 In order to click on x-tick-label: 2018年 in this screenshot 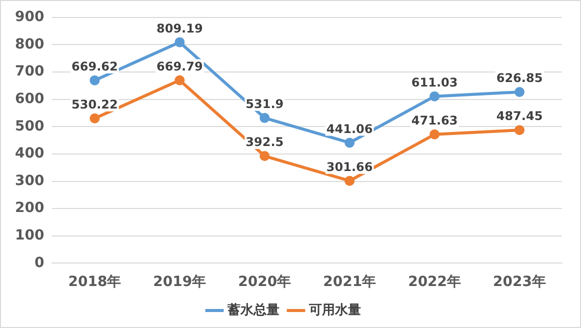, I will do `click(95, 282)`.